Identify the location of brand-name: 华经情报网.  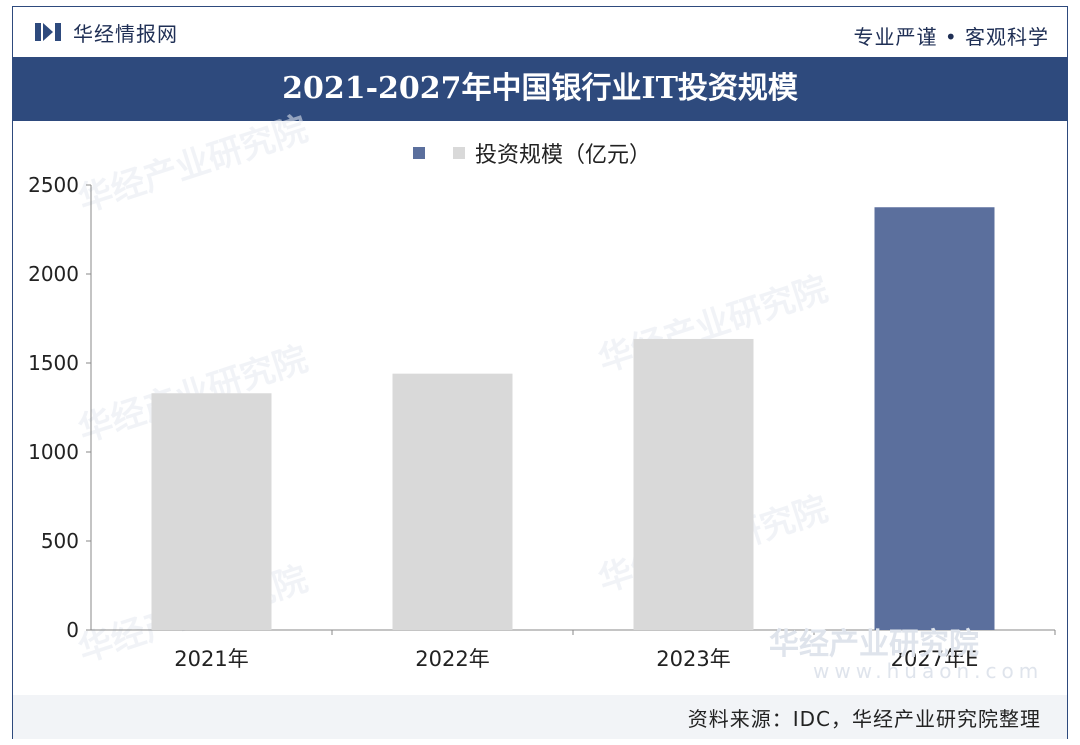
(125, 33).